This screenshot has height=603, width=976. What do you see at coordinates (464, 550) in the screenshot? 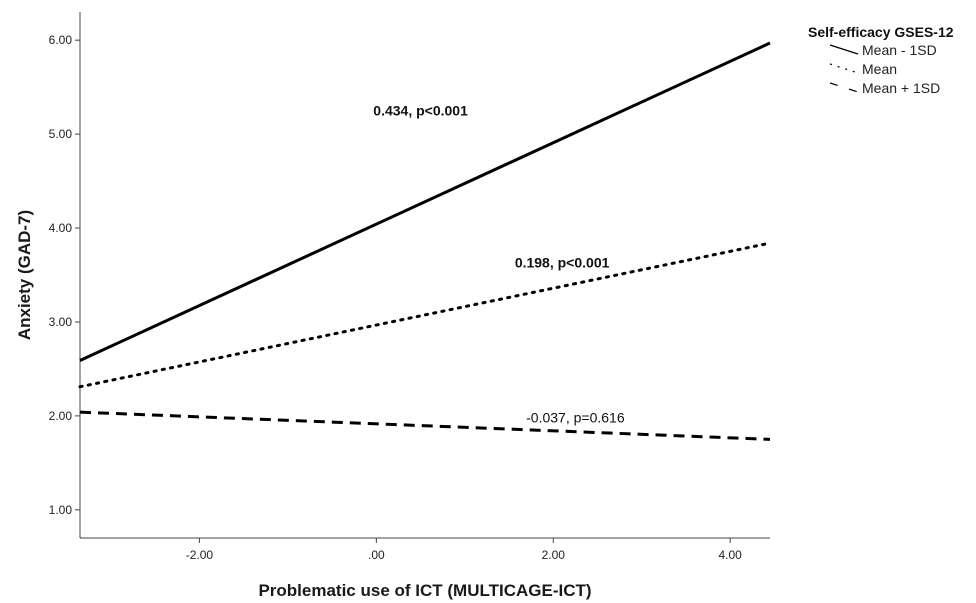
I see `x-ticks: -2.00 .00 2.00 4.00` at bounding box center [464, 550].